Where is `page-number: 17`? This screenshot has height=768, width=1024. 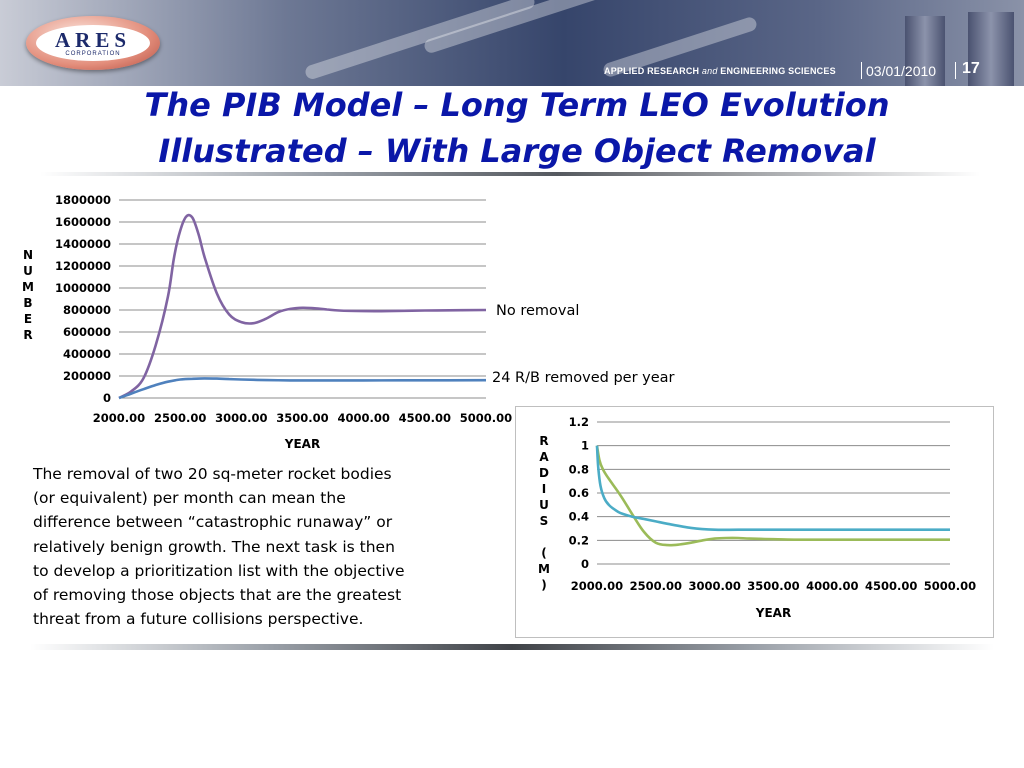 page-number: 17 is located at coordinates (971, 68).